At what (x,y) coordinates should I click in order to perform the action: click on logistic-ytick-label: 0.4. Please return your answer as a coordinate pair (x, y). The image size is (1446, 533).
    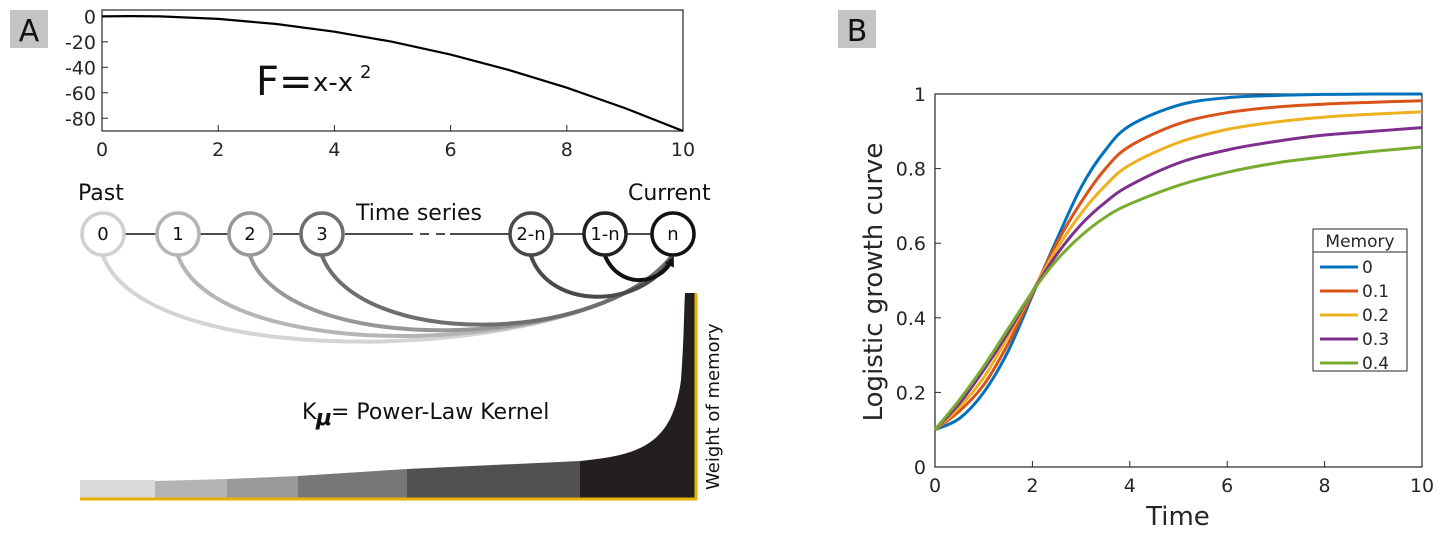
    Looking at the image, I should click on (911, 319).